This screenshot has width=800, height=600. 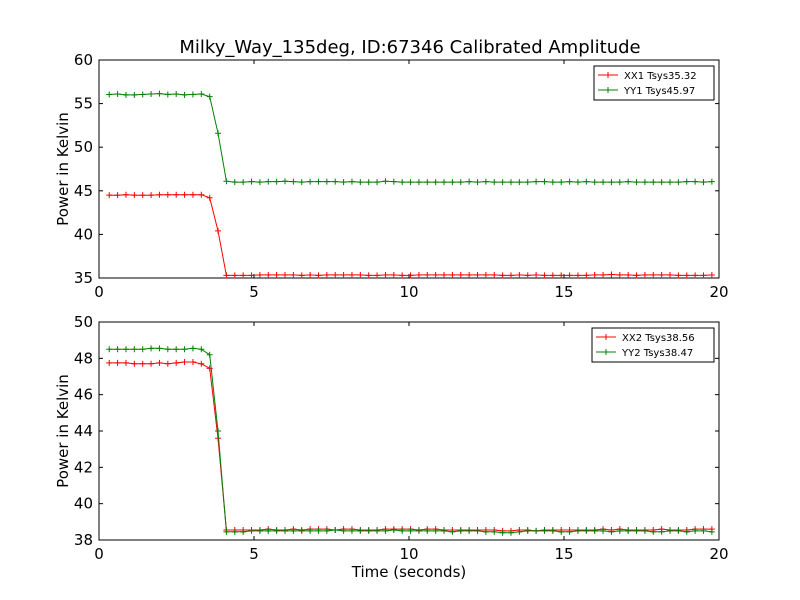 I want to click on y-axis-label: Power in Kelvin, so click(x=63, y=431).